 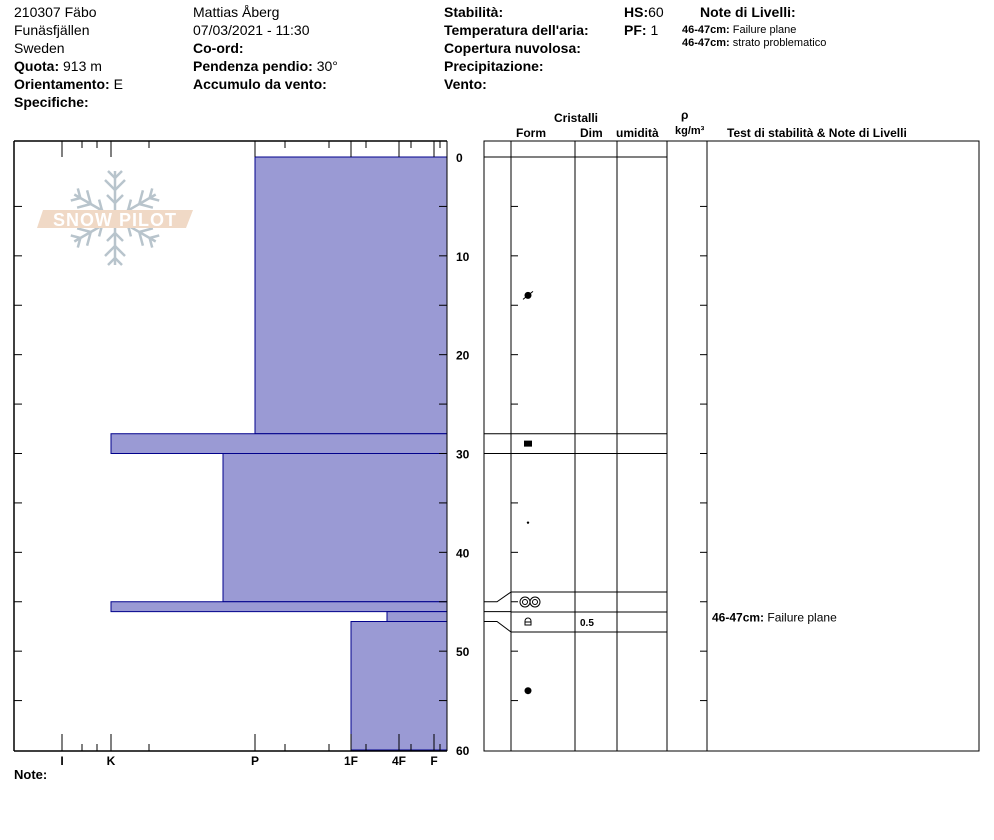 What do you see at coordinates (253, 66) in the screenshot?
I see `slope-label: Pendenza pendio:` at bounding box center [253, 66].